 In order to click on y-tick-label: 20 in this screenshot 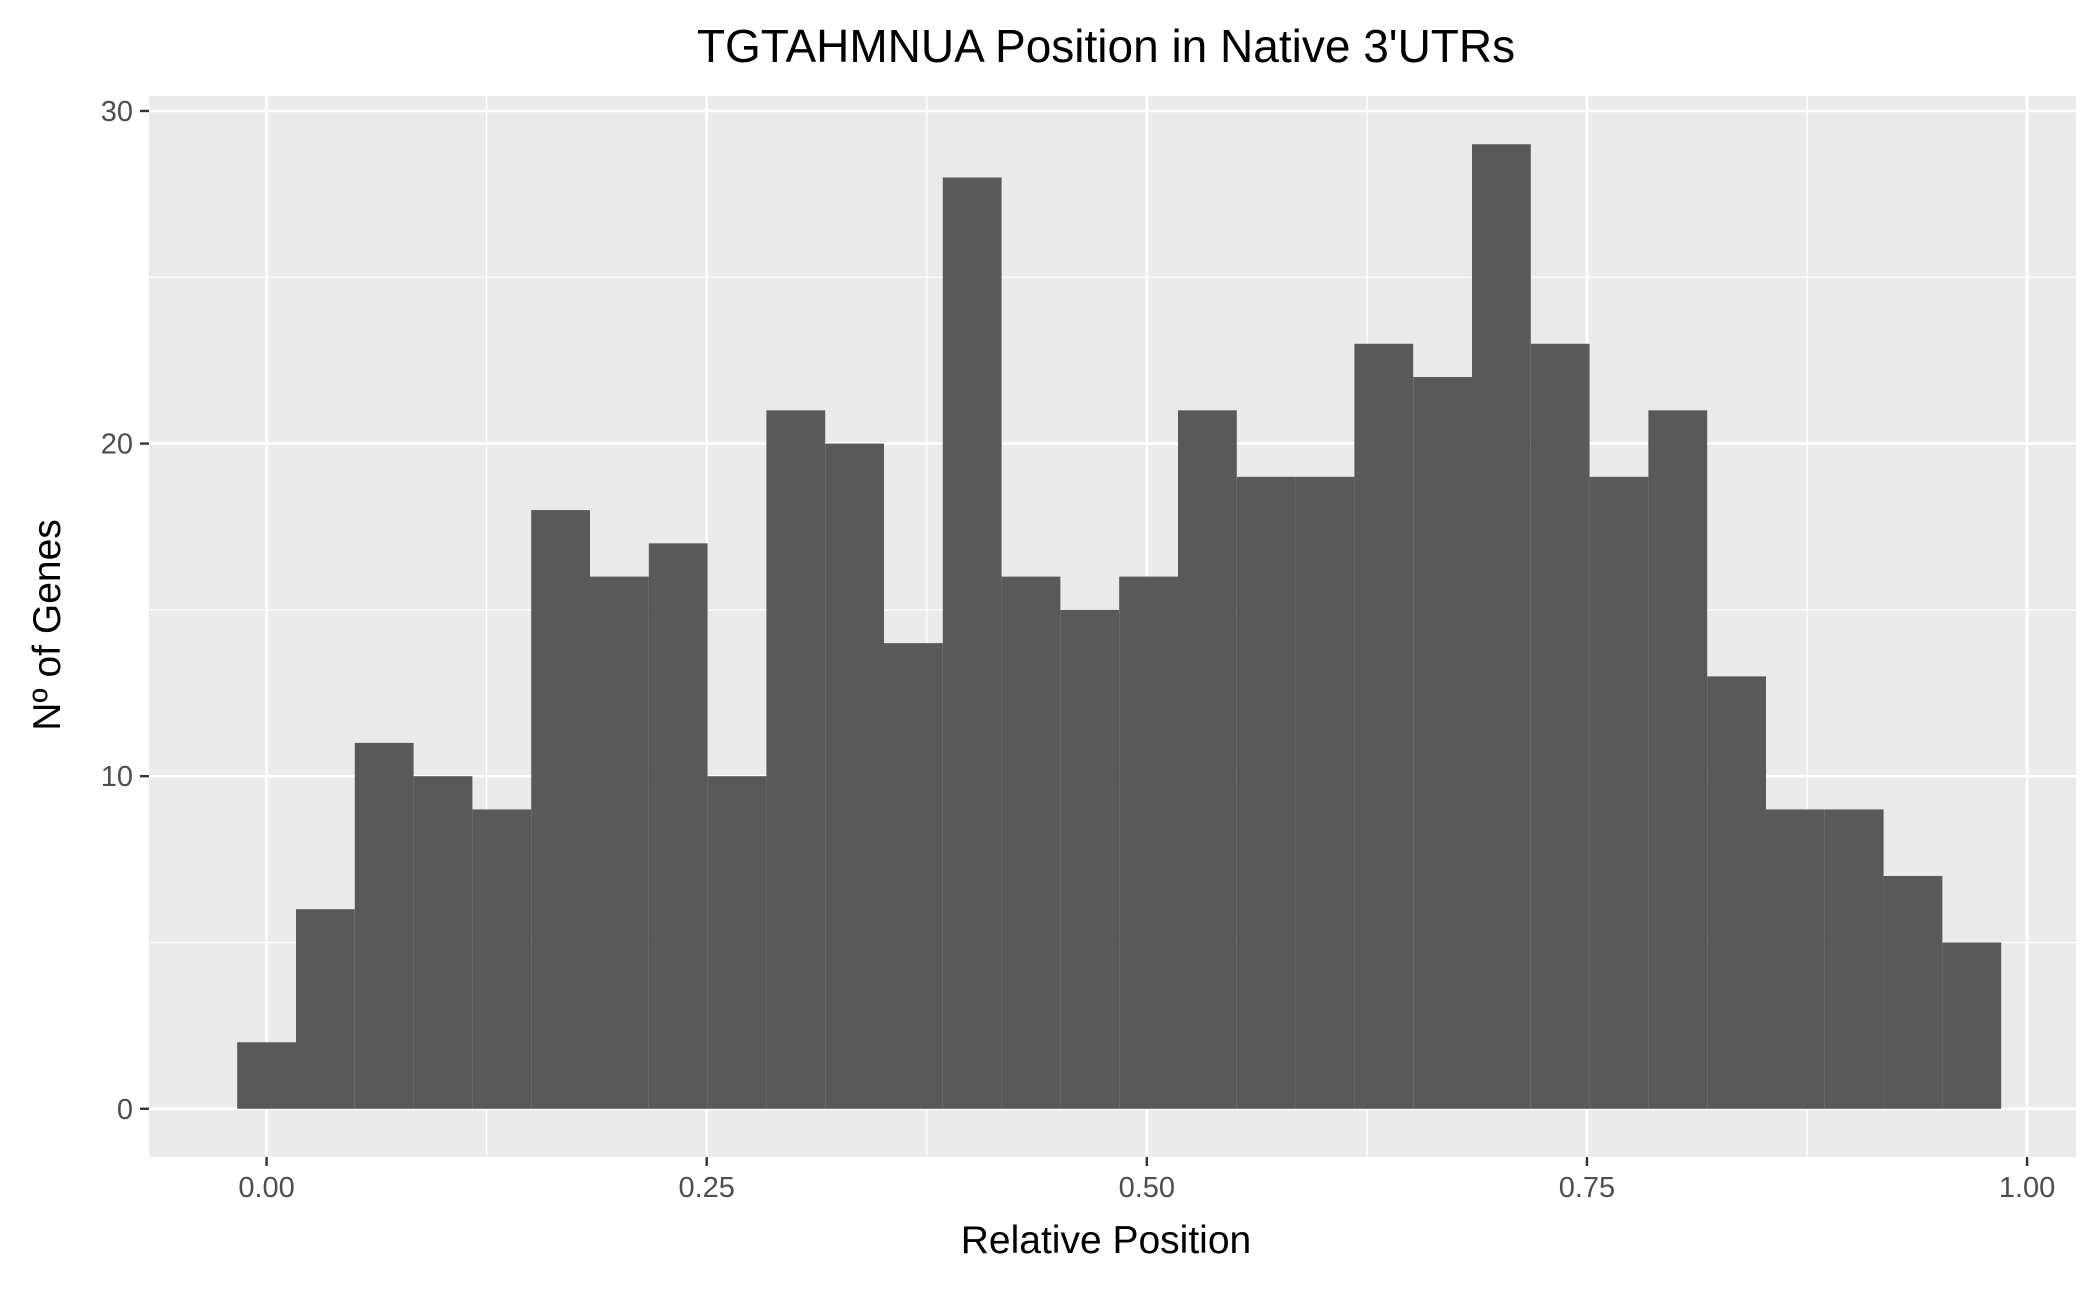, I will do `click(117, 445)`.